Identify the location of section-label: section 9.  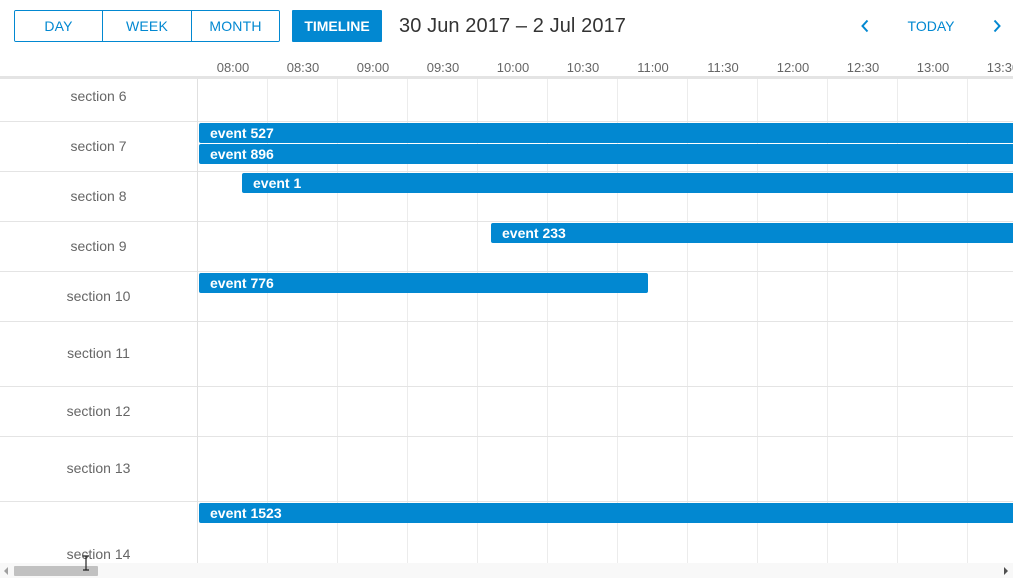
(98, 246).